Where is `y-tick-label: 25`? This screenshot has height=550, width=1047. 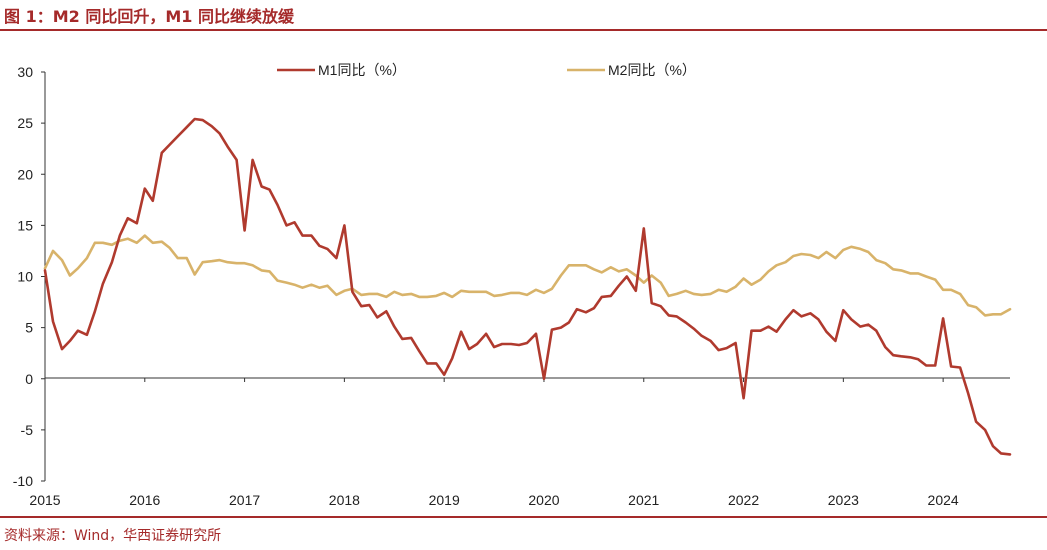
y-tick-label: 25 is located at coordinates (25, 123).